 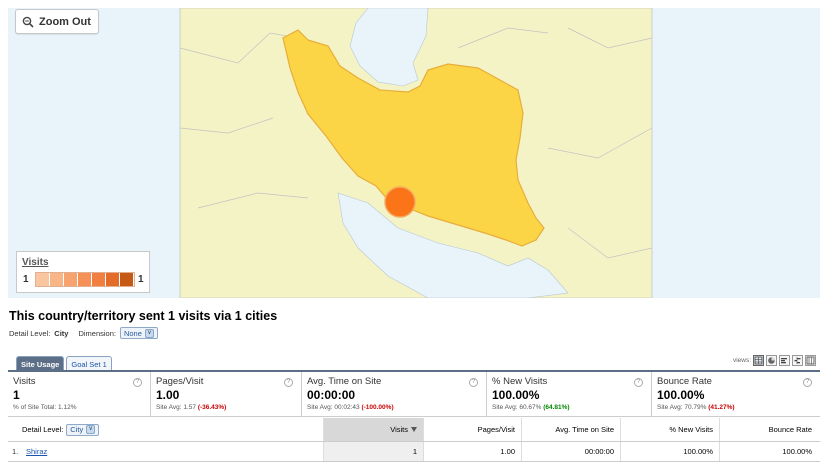 What do you see at coordinates (344, 381) in the screenshot?
I see `summary-label: Avg. Time on Site` at bounding box center [344, 381].